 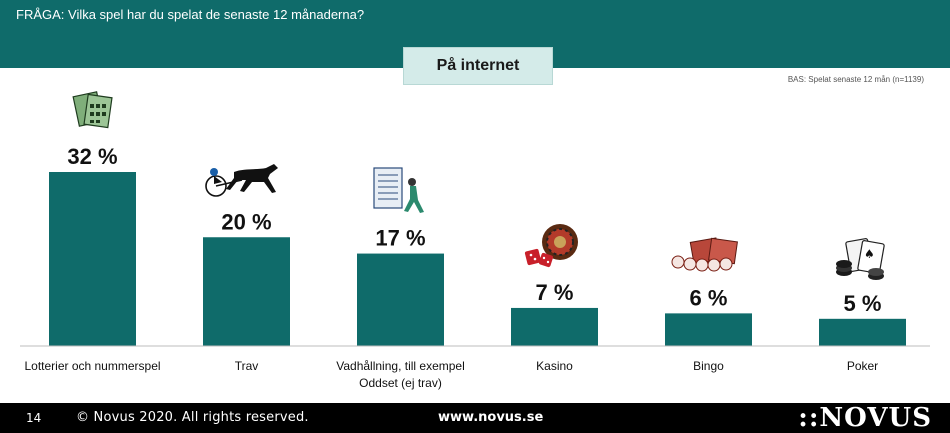 What do you see at coordinates (855, 79) in the screenshot?
I see `base-note: BAS: Spelat senaste 12 mån (n=1139)` at bounding box center [855, 79].